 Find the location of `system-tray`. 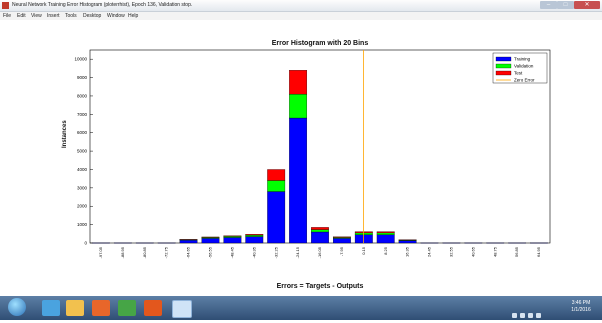

system-tray is located at coordinates (535, 308).